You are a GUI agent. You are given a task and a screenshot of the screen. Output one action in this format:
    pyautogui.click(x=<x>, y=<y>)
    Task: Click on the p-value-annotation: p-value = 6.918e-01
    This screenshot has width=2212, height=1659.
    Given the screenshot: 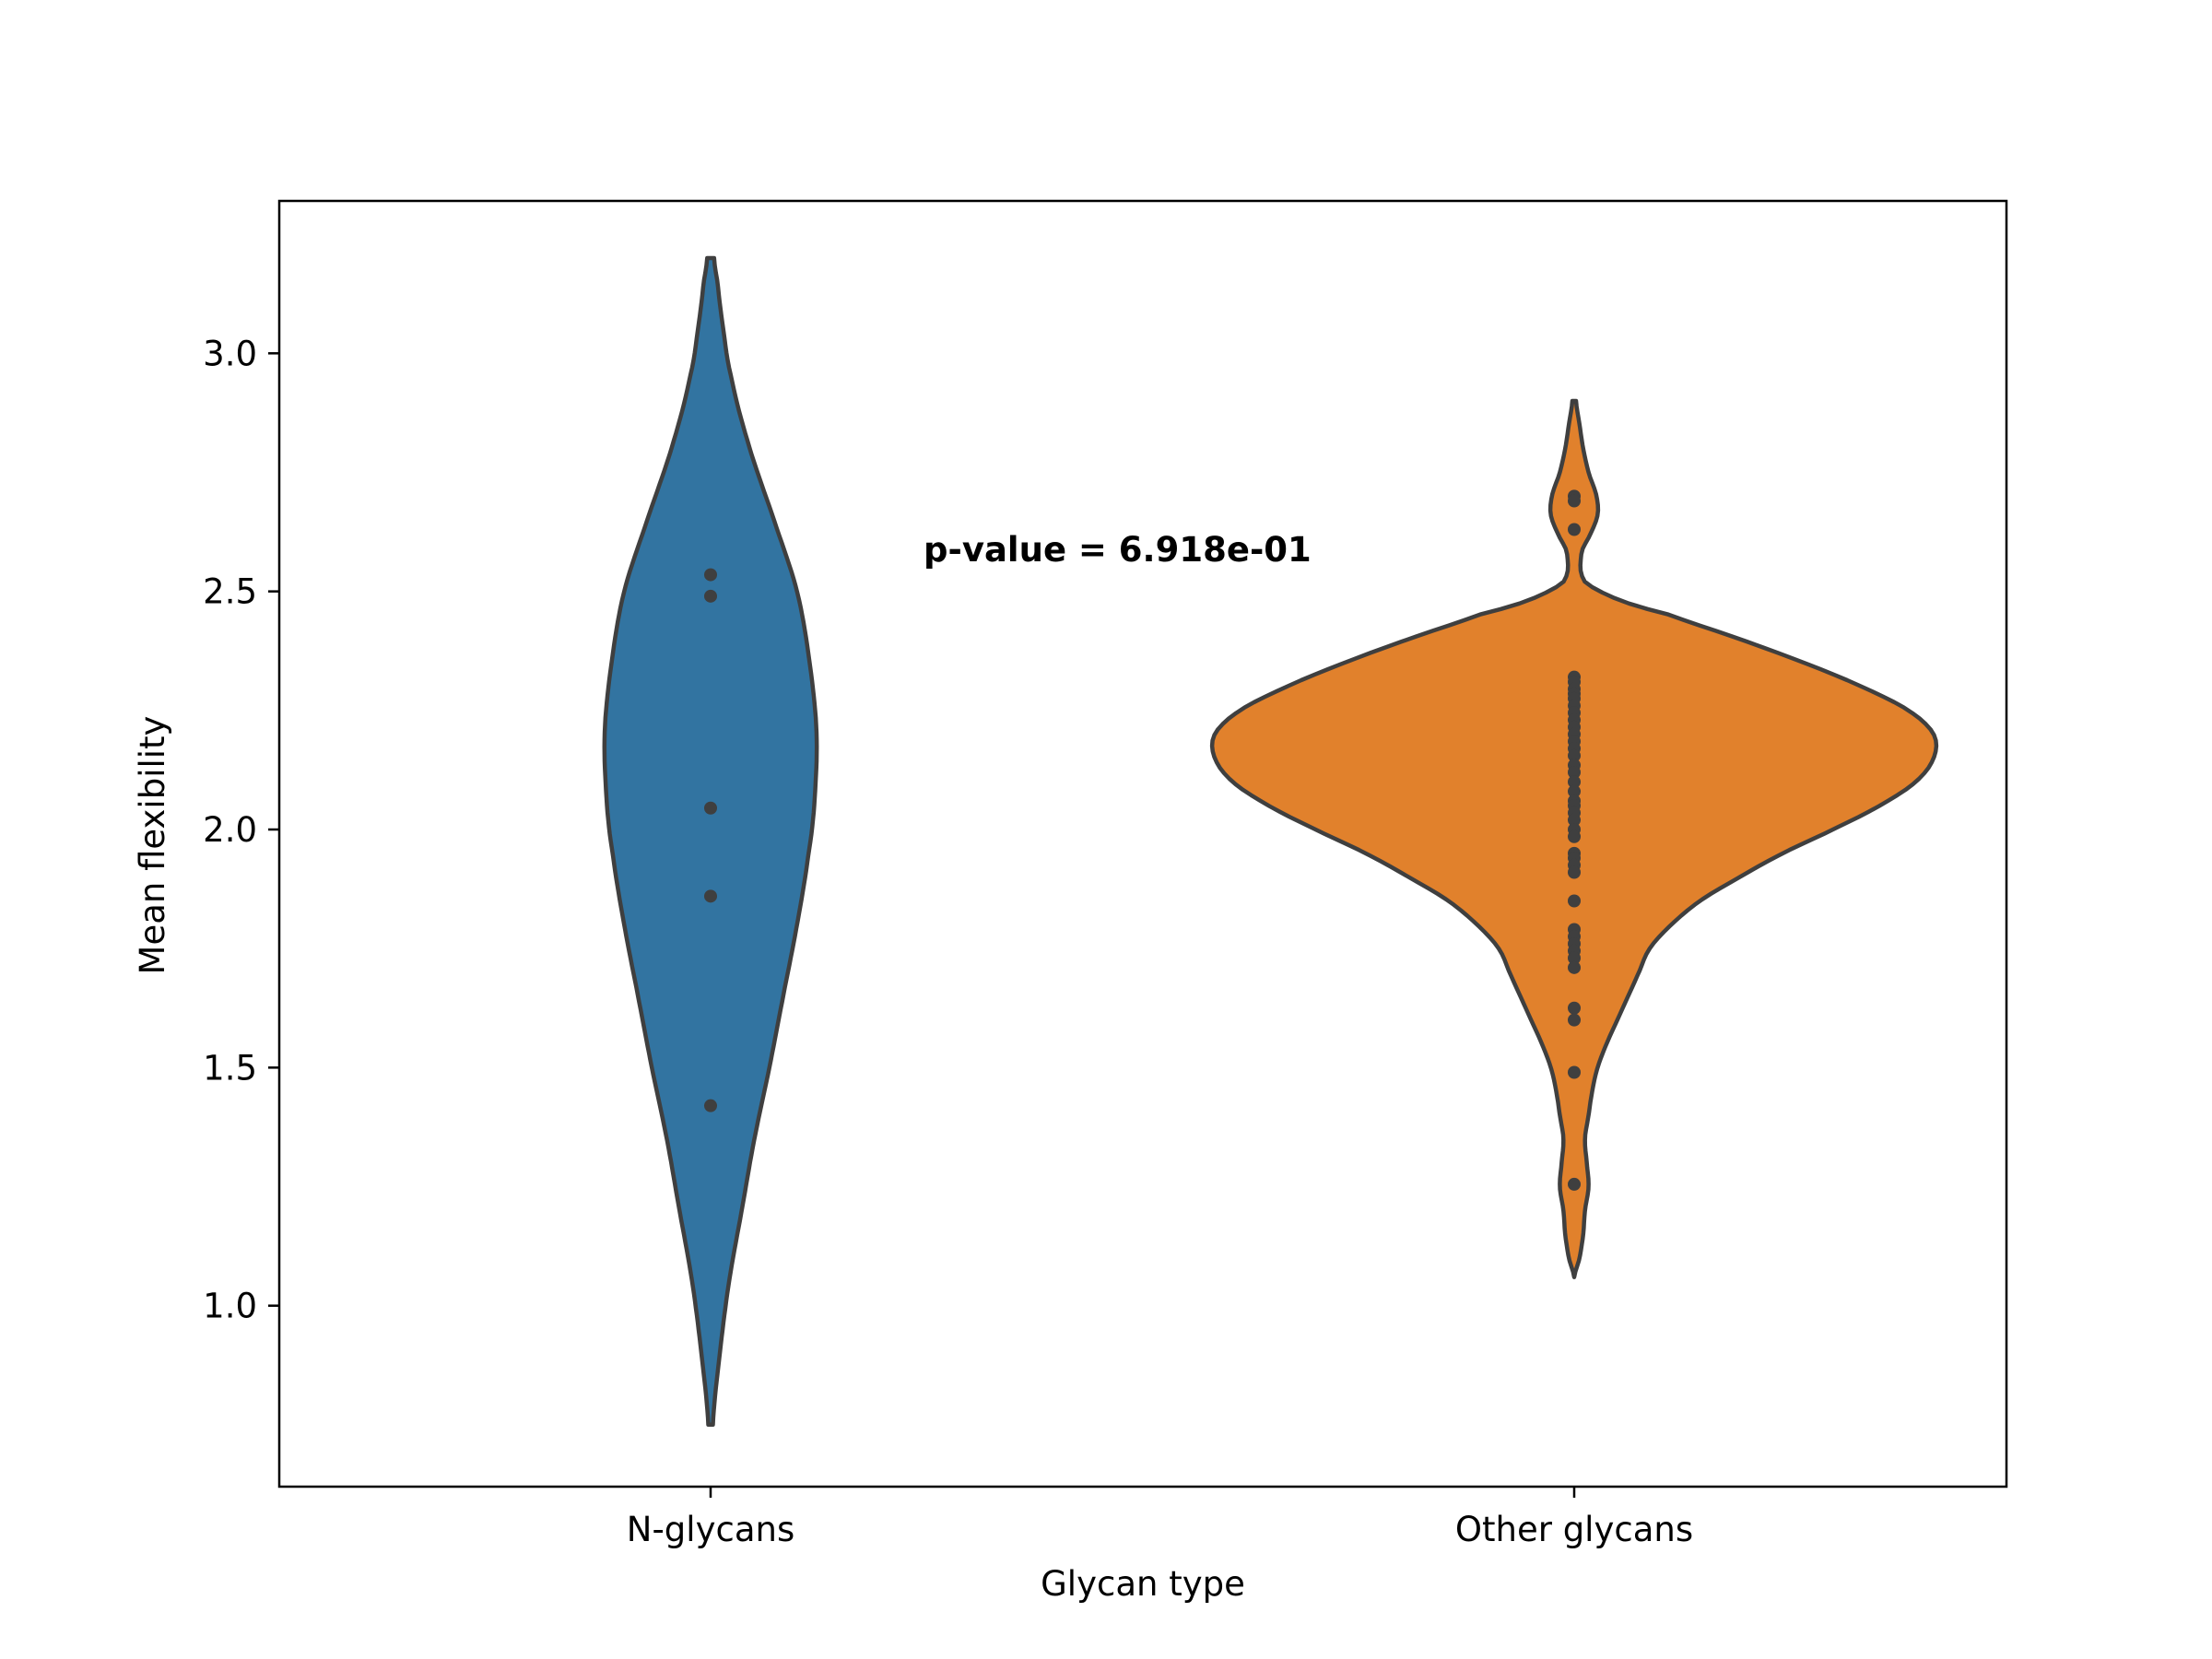 What is the action you would take?
    pyautogui.click(x=1118, y=550)
    